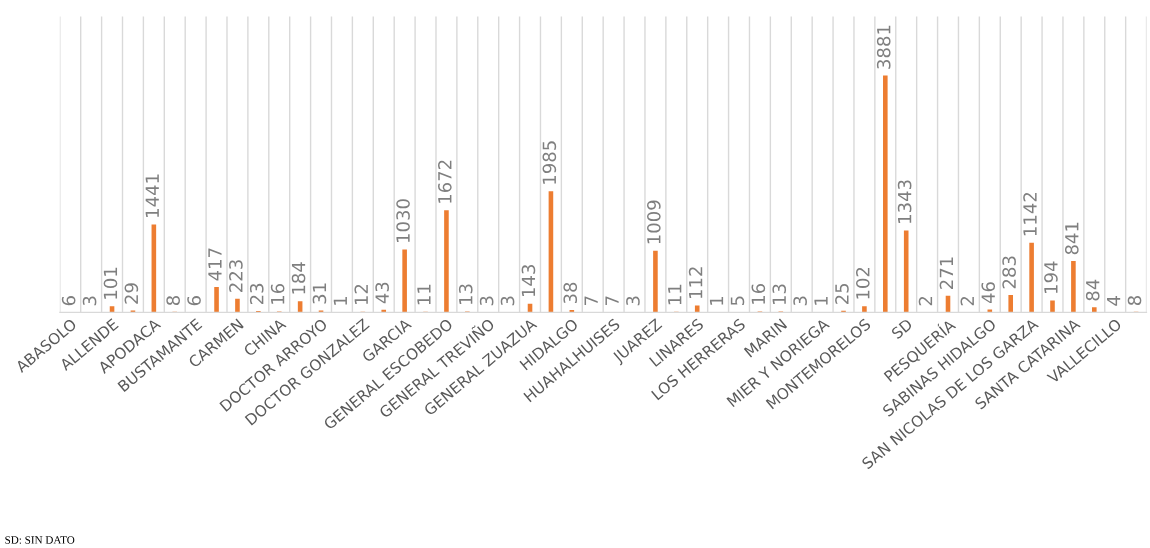 The width and height of the screenshot is (1150, 548). I want to click on data-label: 283, so click(1009, 272).